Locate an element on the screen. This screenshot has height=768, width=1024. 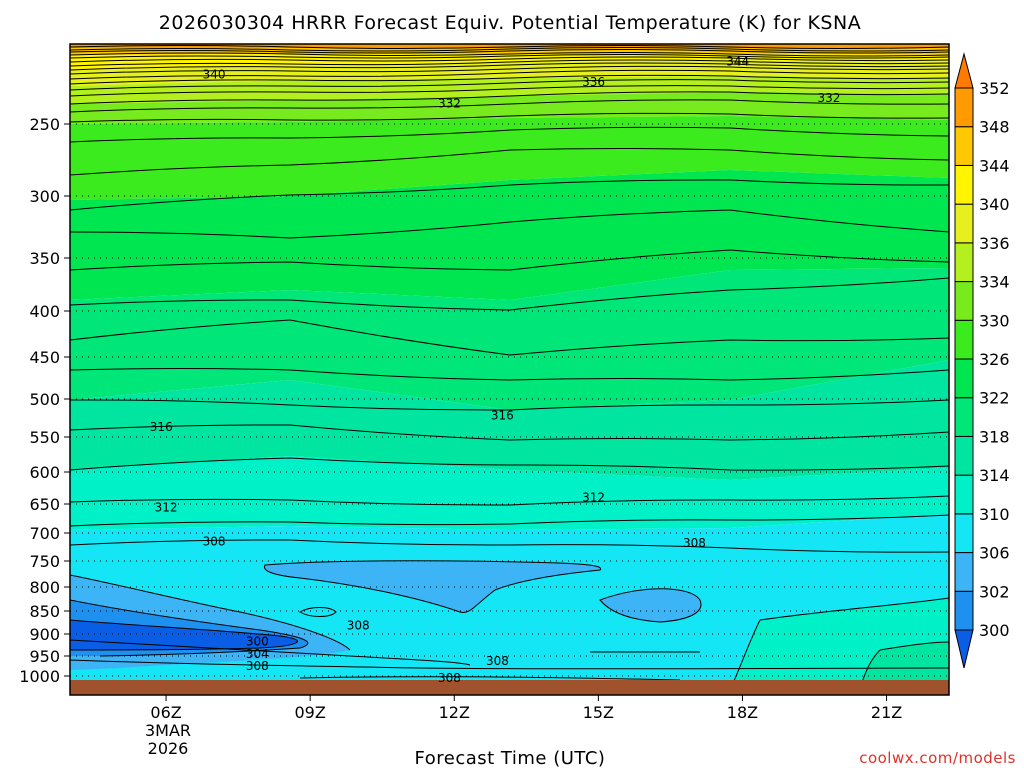
x-axis-title: Forecast Time (UTC) is located at coordinates (510, 758).